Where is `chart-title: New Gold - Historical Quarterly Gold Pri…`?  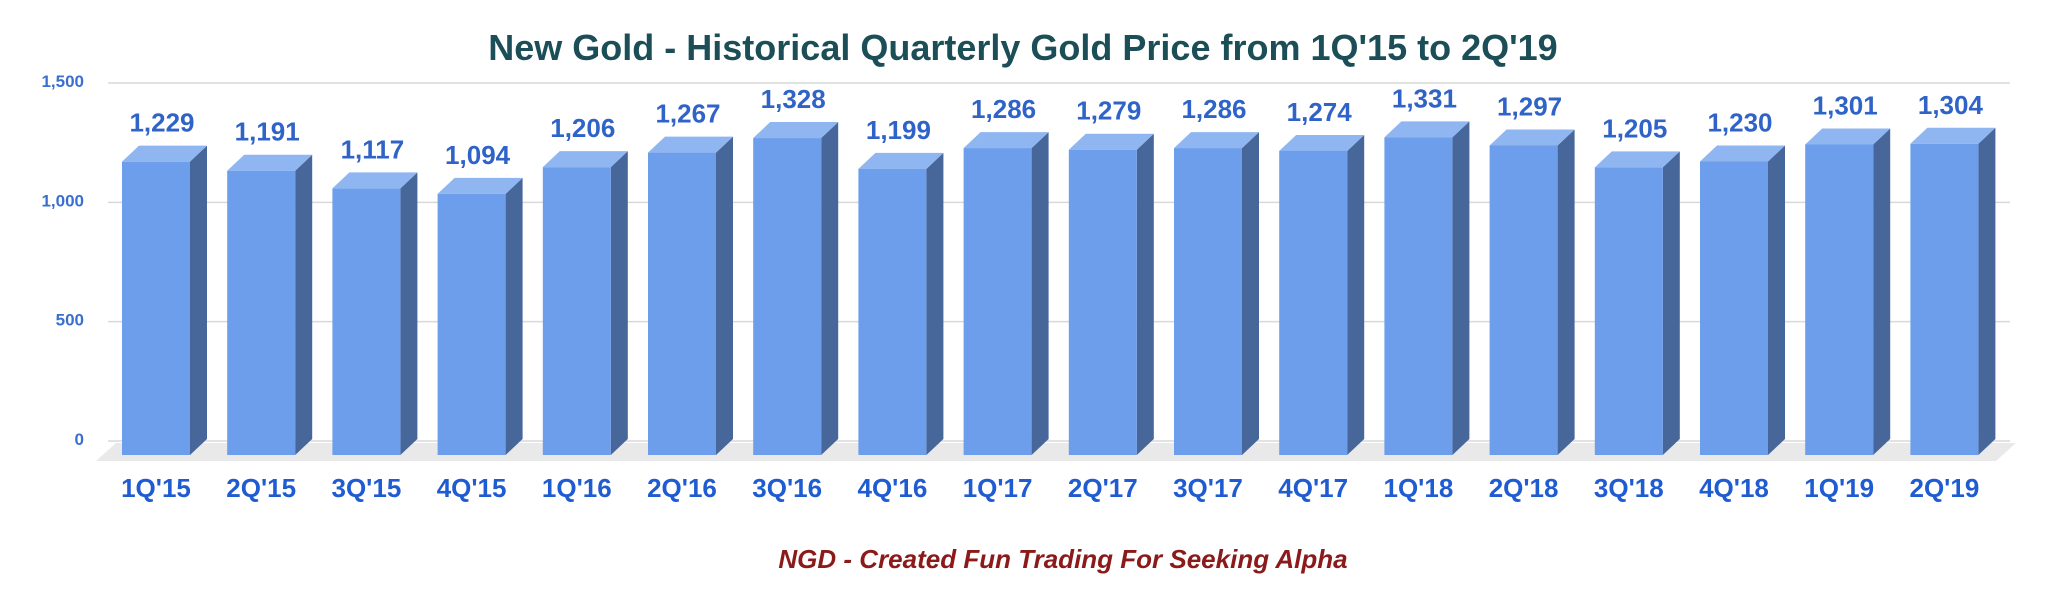 chart-title: New Gold - Historical Quarterly Gold Pri… is located at coordinates (1022, 47).